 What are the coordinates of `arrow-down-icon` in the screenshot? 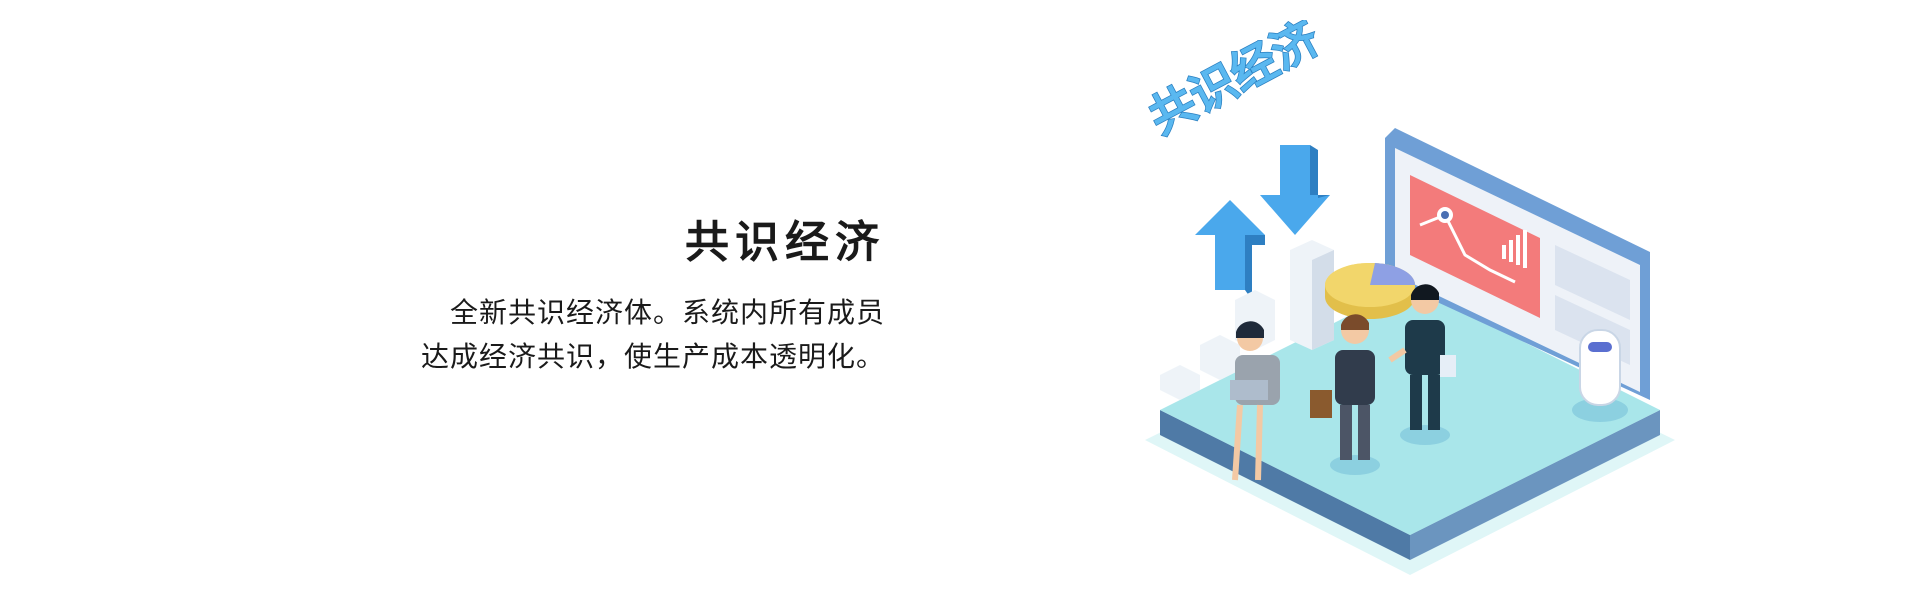 It's located at (1295, 190).